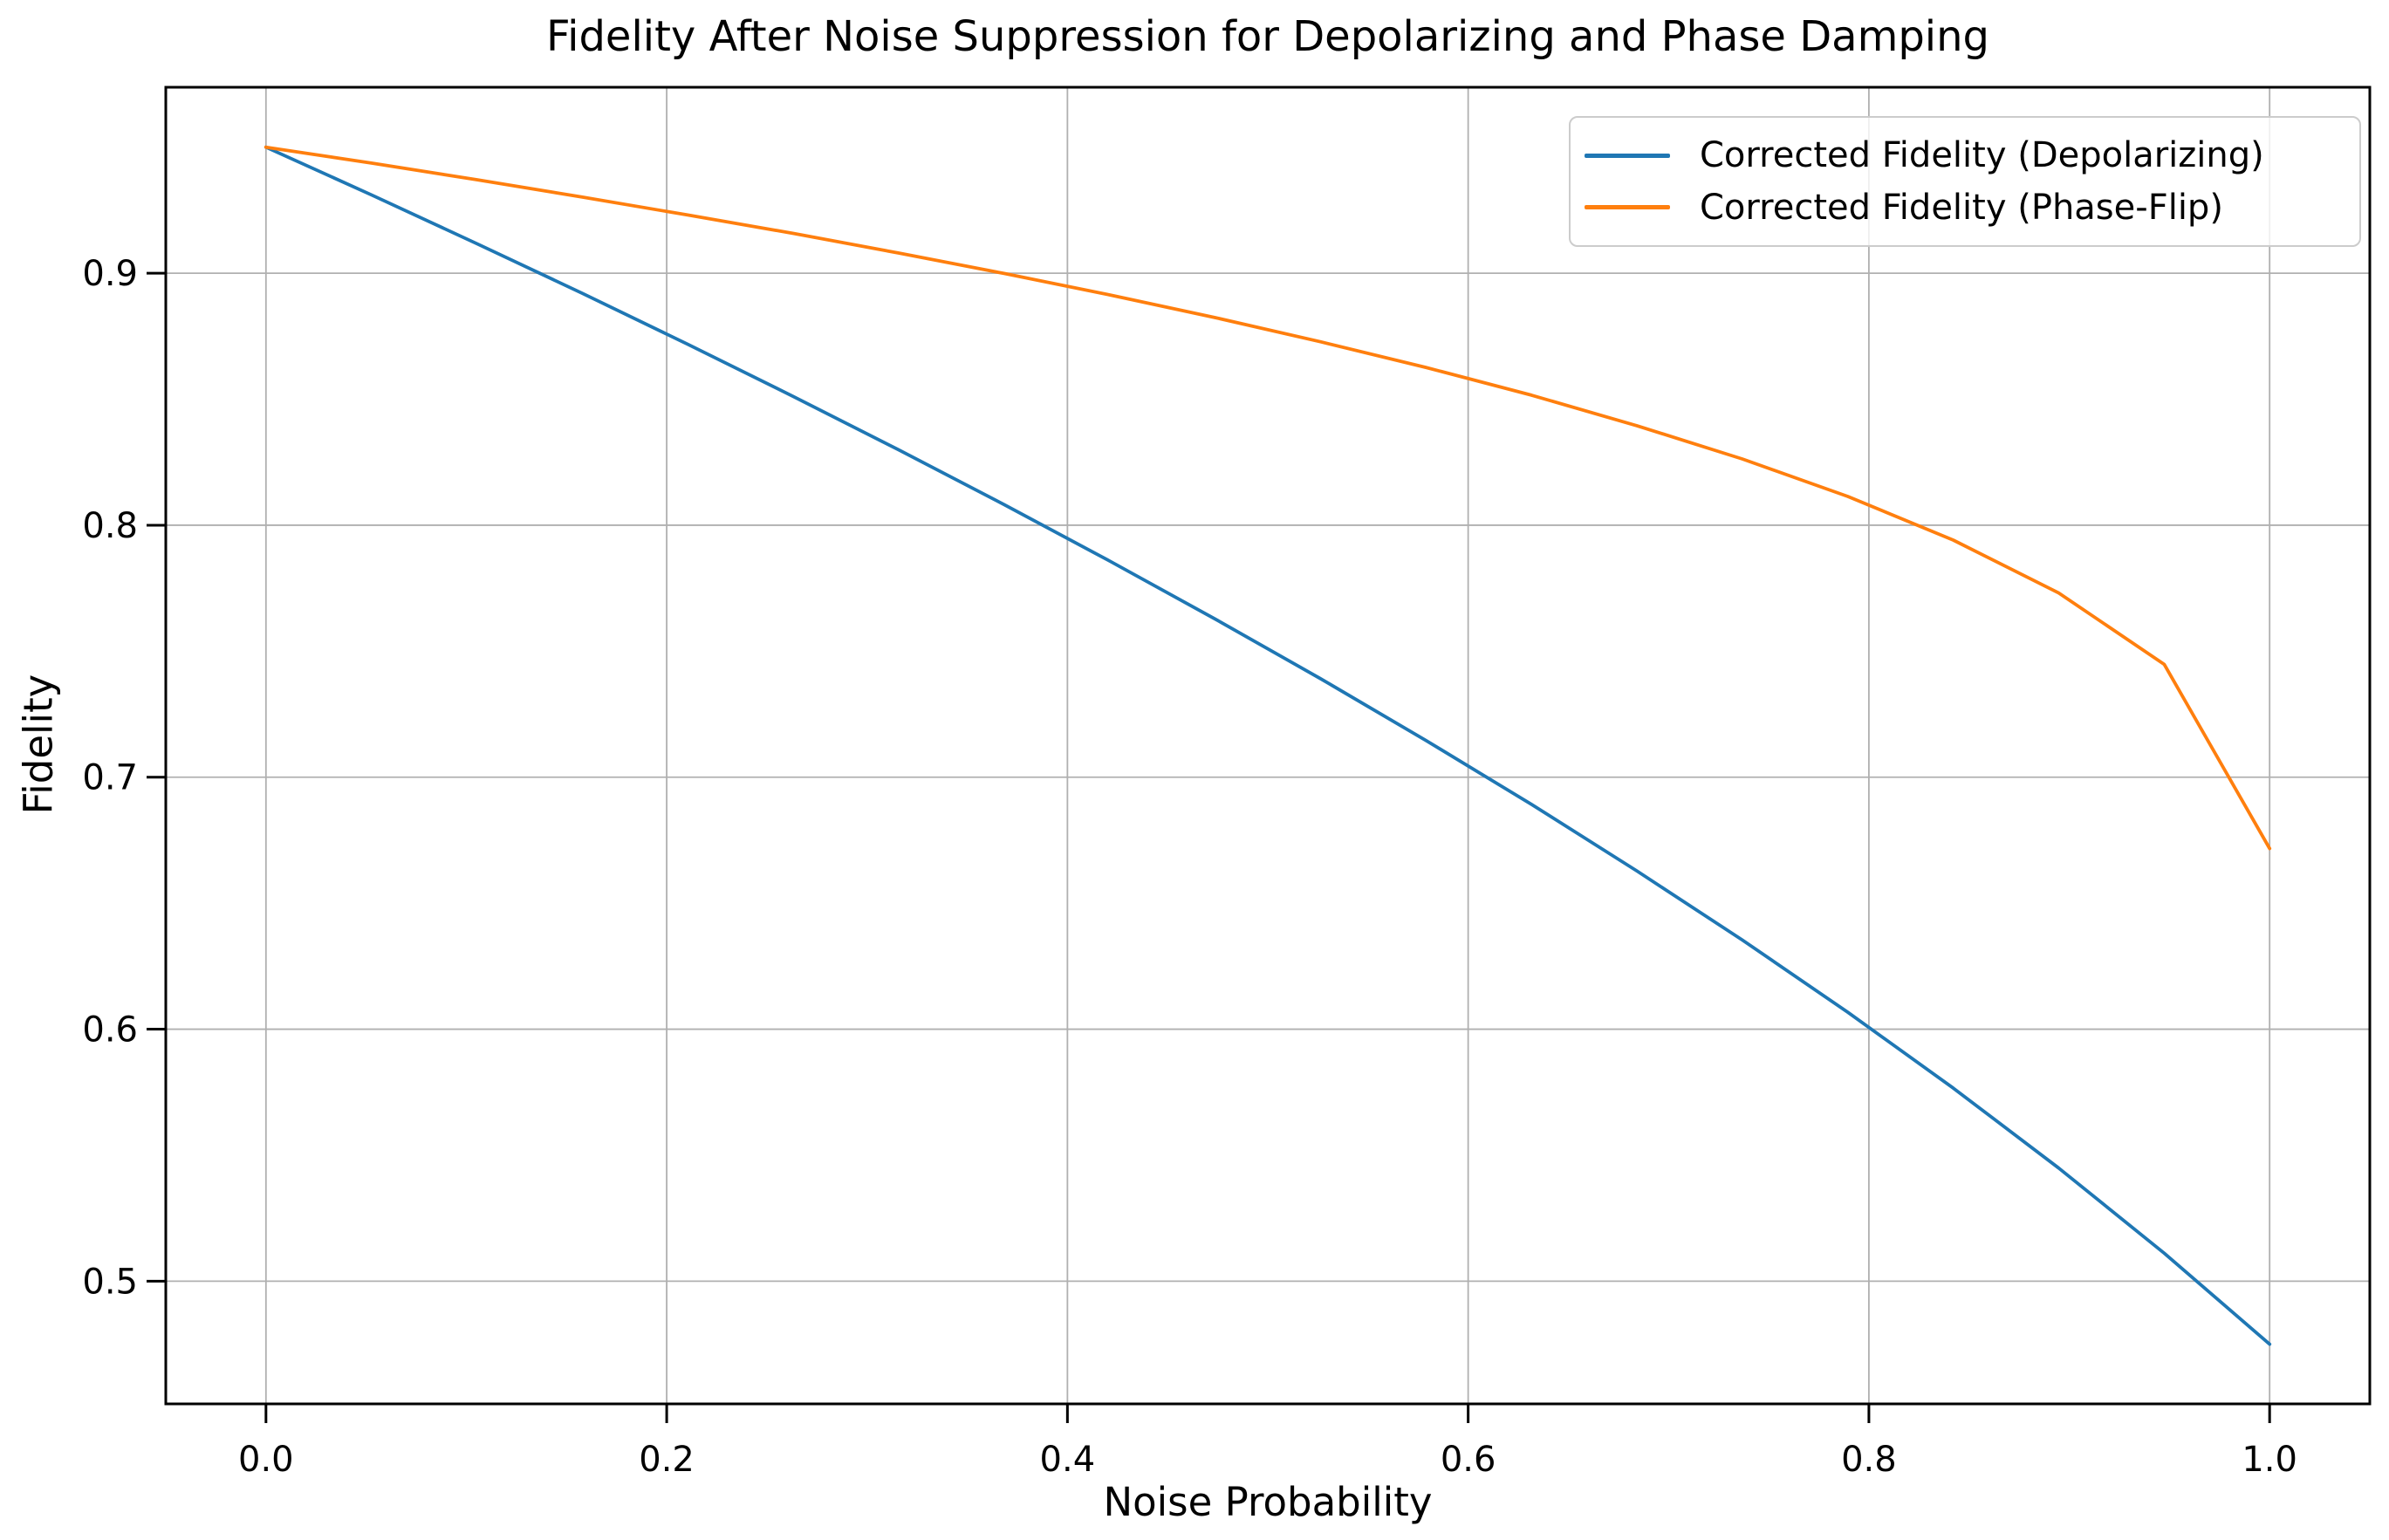  Describe the element at coordinates (1627, 155) in the screenshot. I see `legend-line-sample-depolarizing` at that location.